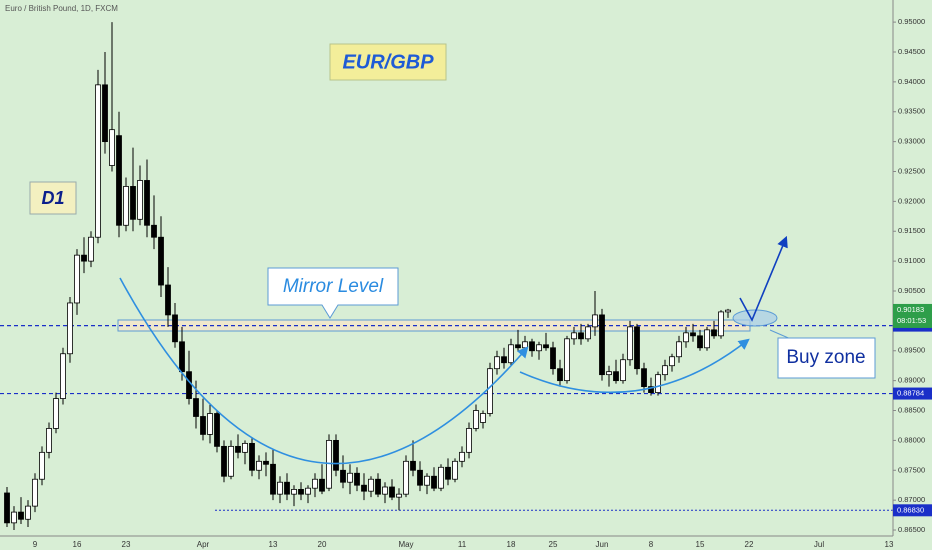  I want to click on x-tick-label: 18, so click(511, 544).